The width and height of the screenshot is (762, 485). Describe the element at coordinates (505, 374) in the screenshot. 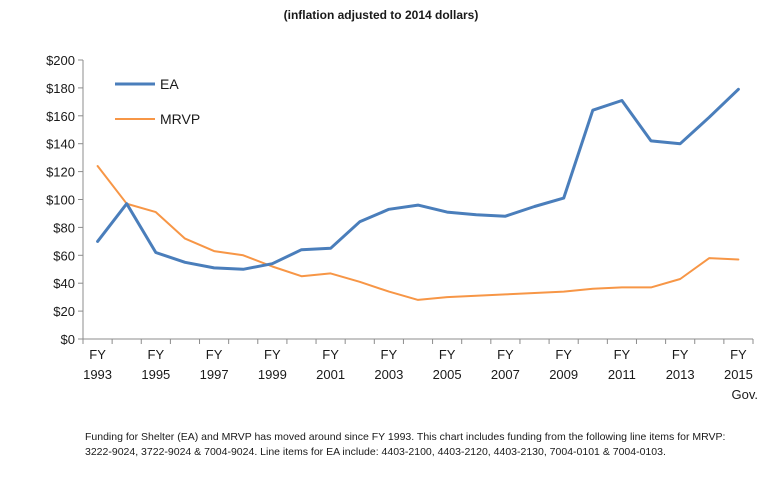

I see `x-tick-label: 2007` at that location.